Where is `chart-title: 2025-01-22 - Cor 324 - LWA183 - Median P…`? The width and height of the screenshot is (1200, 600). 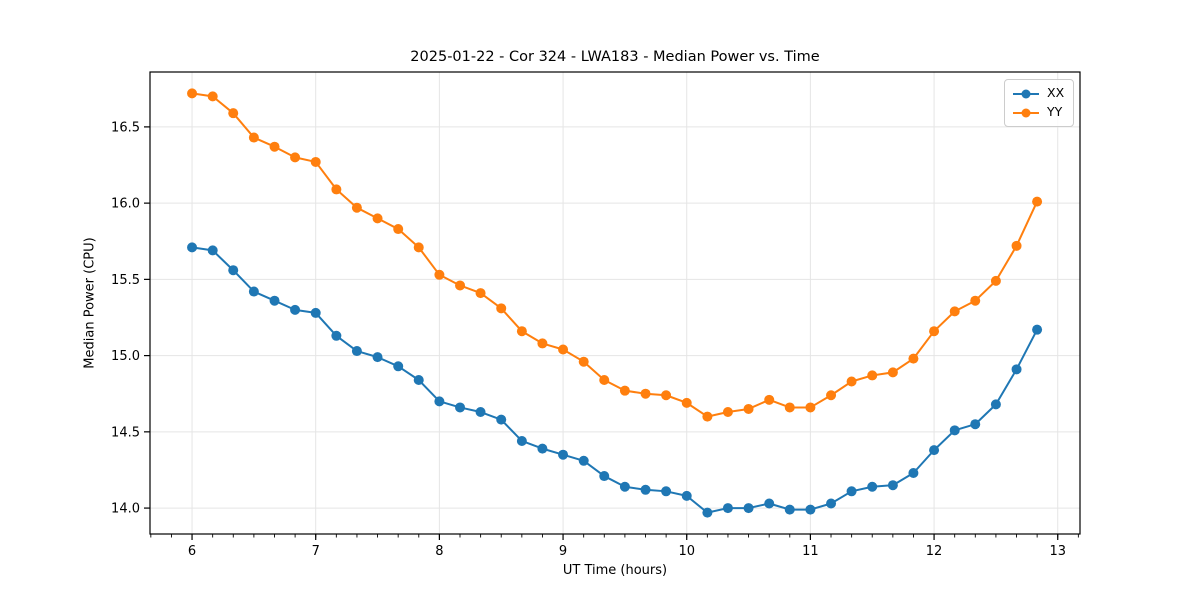 chart-title: 2025-01-22 - Cor 324 - LWA183 - Median P… is located at coordinates (615, 57).